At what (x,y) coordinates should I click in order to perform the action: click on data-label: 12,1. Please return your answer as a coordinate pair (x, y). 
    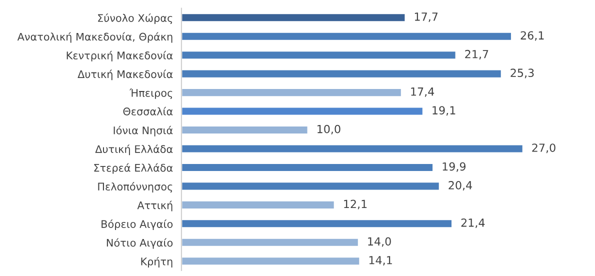
    Looking at the image, I should click on (355, 205).